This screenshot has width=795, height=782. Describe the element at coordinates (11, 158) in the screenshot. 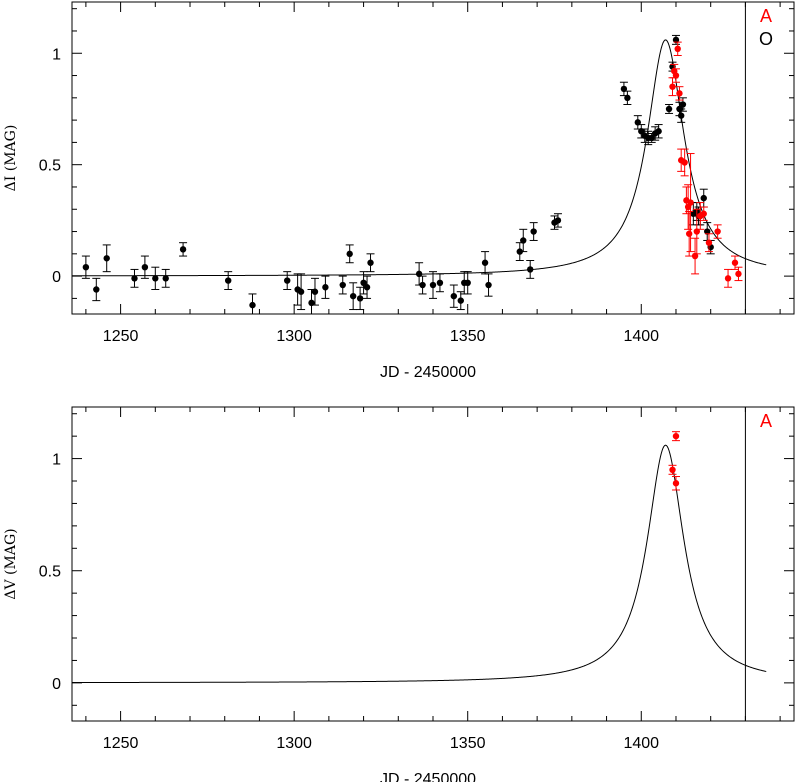

I see `y-axis-label: ΔI (MAG)` at that location.